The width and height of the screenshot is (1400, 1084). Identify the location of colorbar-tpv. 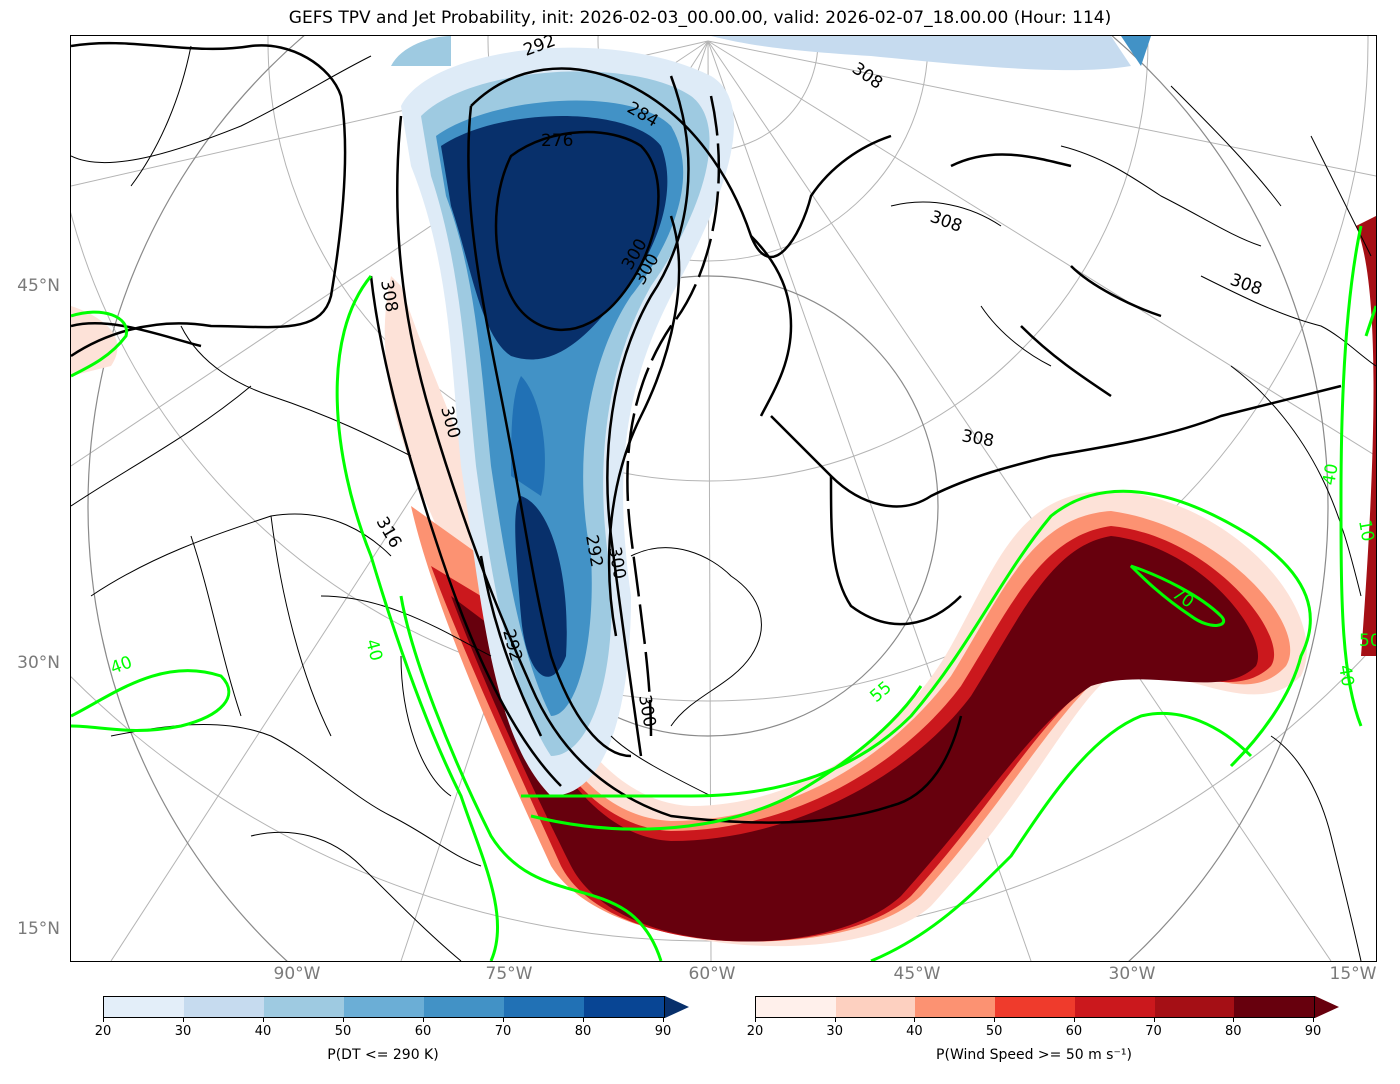
(384, 1007).